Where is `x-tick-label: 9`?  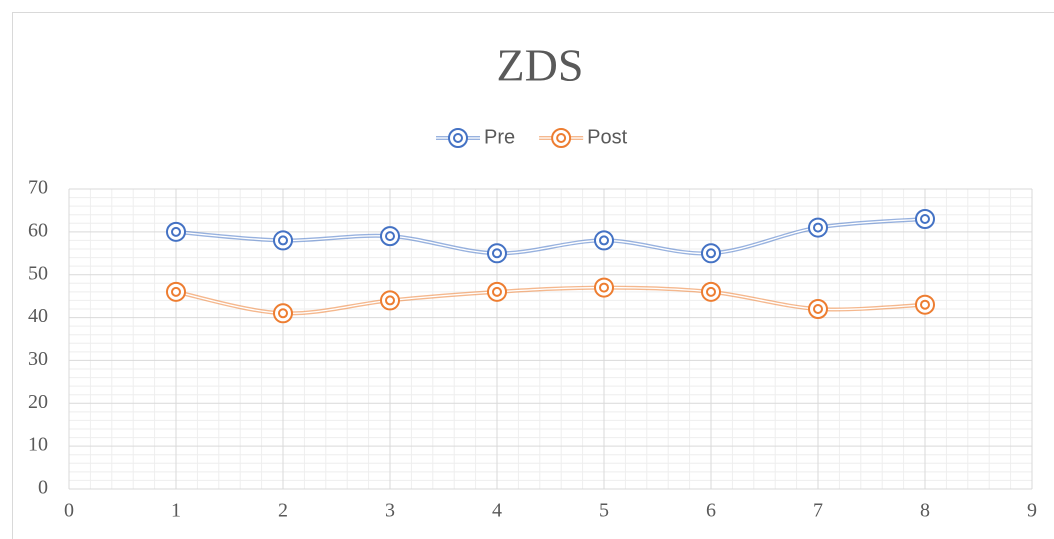 x-tick-label: 9 is located at coordinates (1032, 511).